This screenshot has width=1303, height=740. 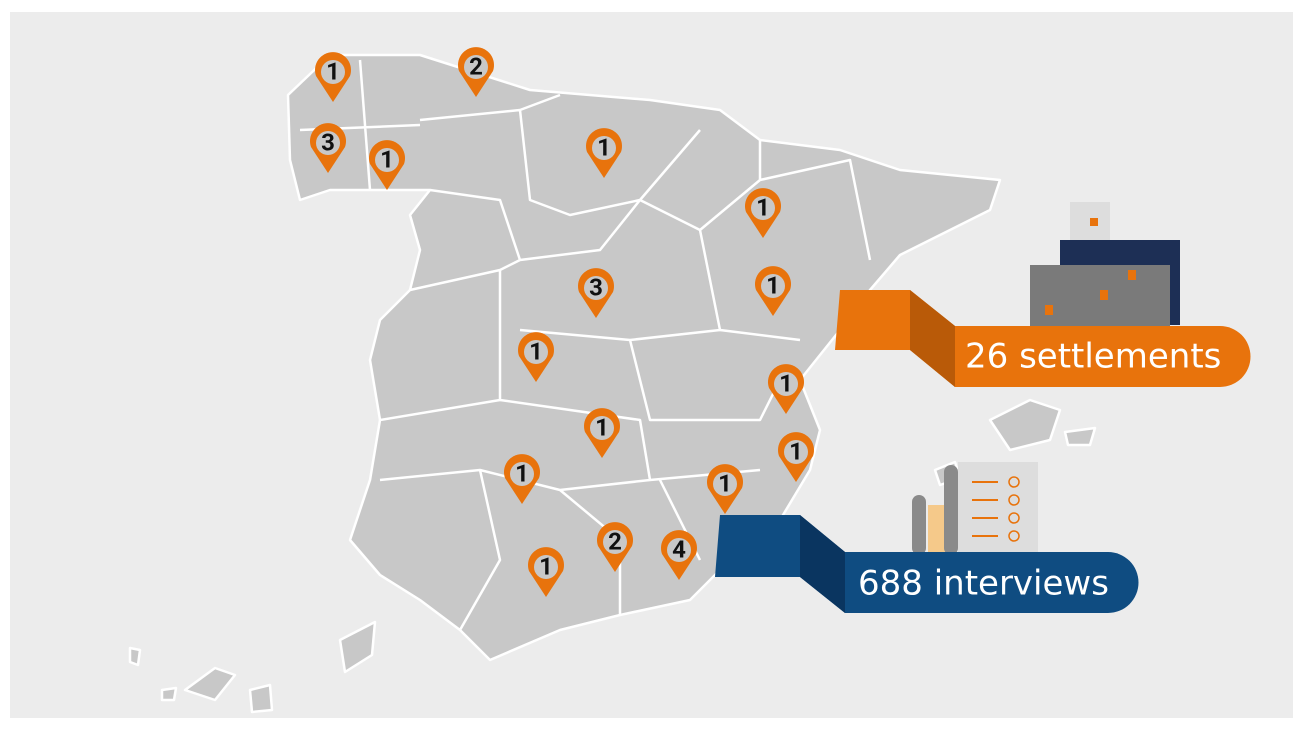 I want to click on settlements-illustration, so click(x=1105, y=264).